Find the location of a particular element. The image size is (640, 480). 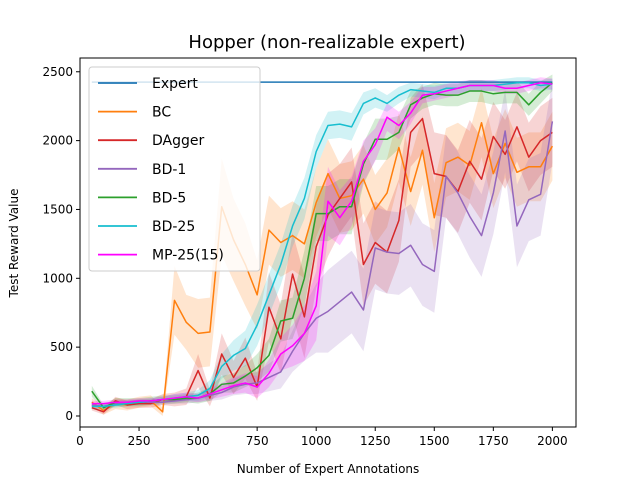

y-tick-label: 2500 is located at coordinates (57, 72).